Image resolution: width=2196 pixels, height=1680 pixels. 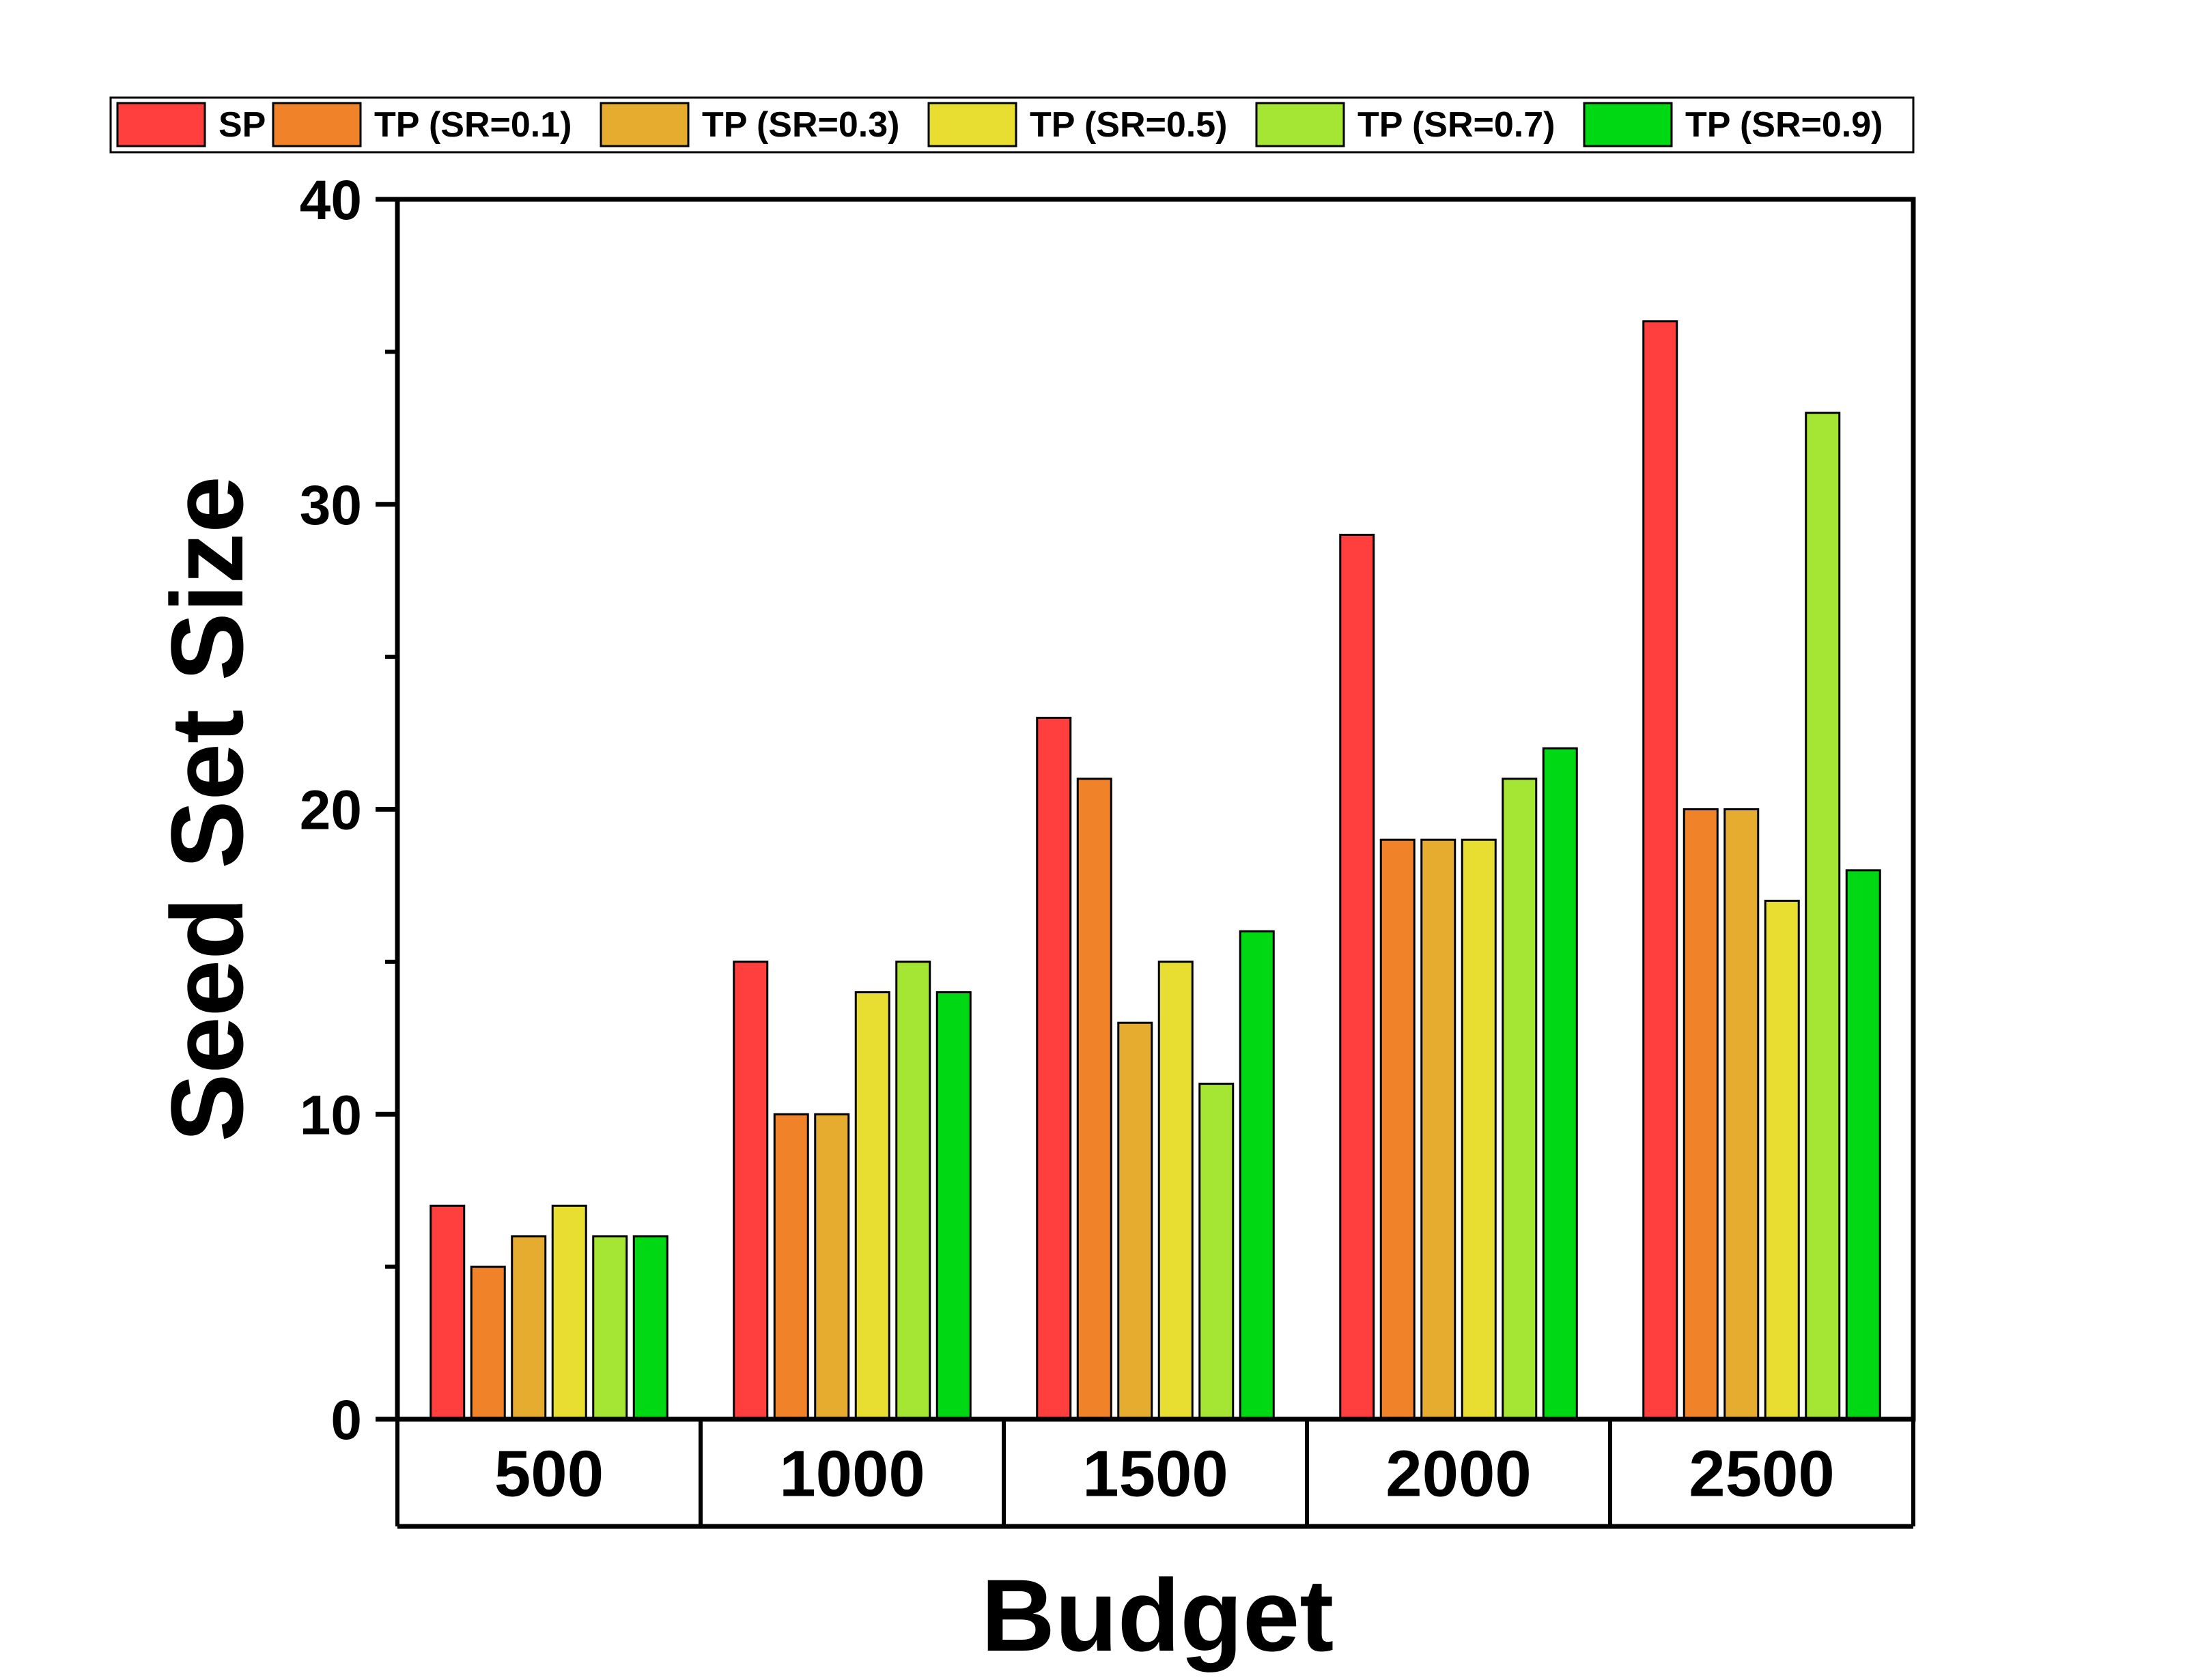 What do you see at coordinates (1157, 1615) in the screenshot?
I see `x-axis-label: Budget` at bounding box center [1157, 1615].